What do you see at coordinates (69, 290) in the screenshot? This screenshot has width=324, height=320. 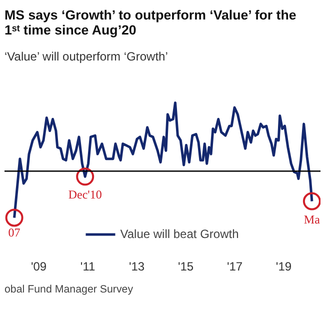 I see `text: obal Fund Manager Survey` at bounding box center [69, 290].